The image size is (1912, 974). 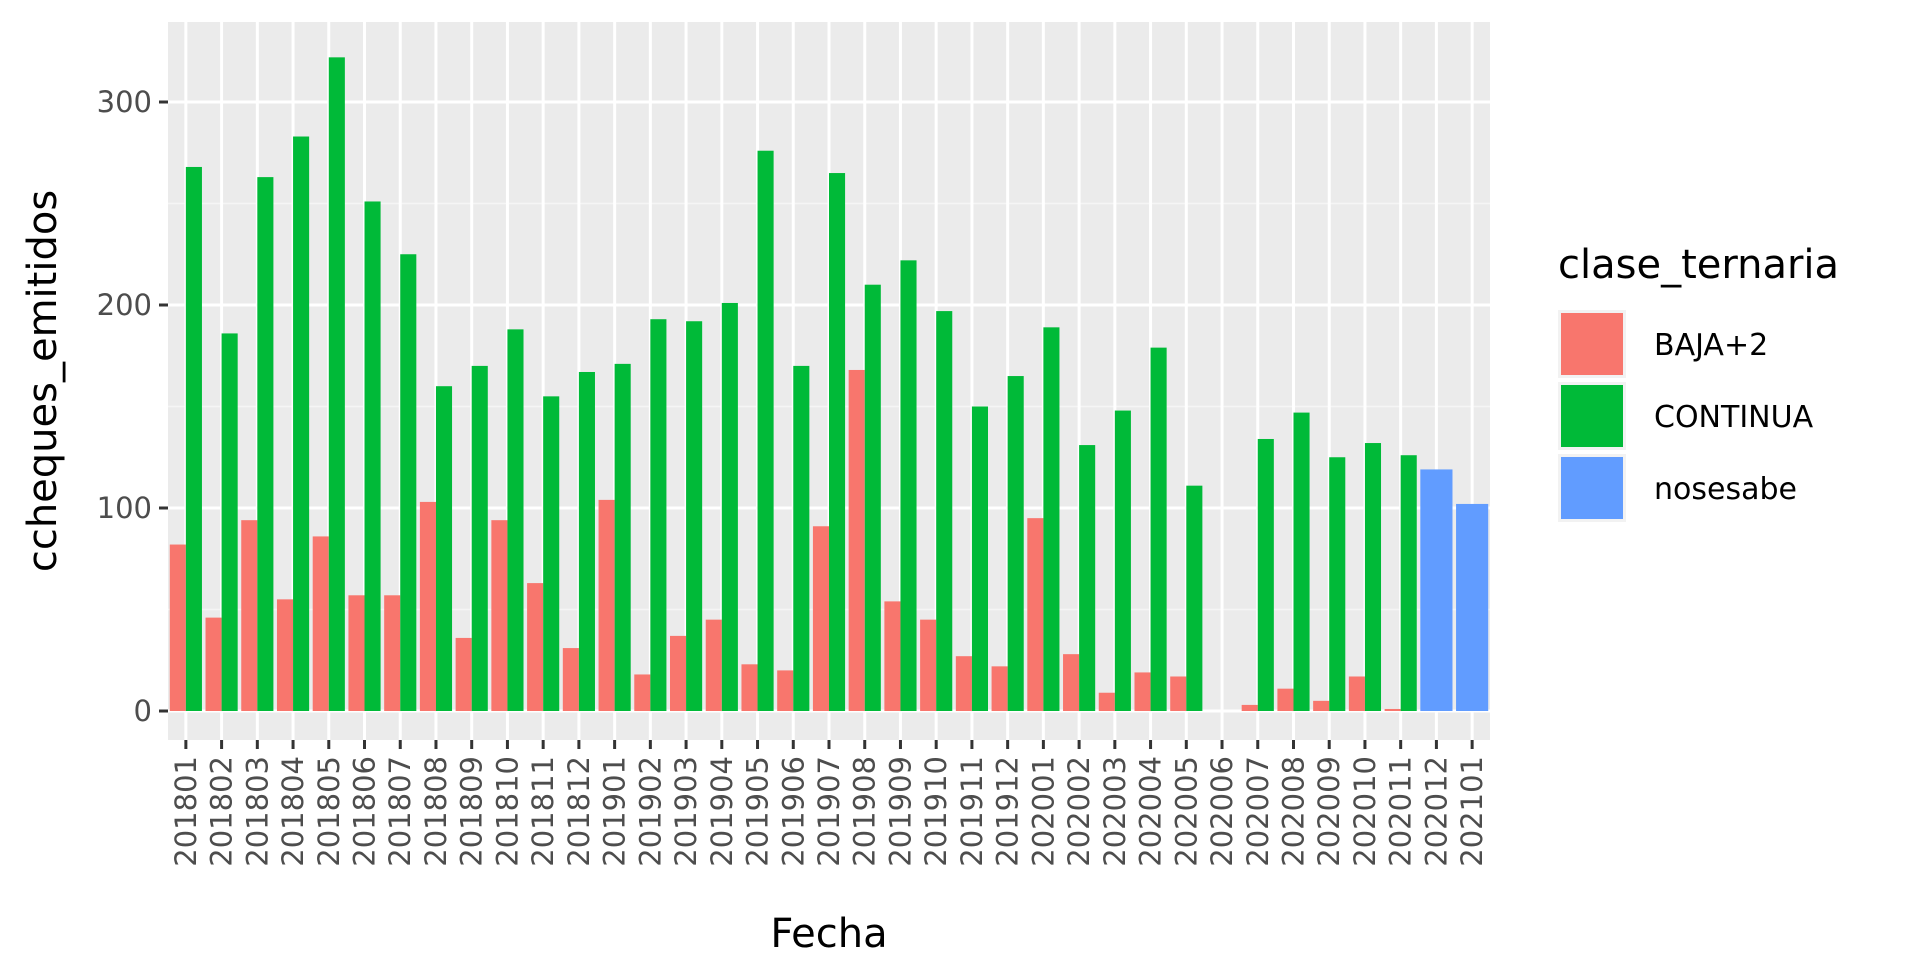 What do you see at coordinates (1436, 811) in the screenshot?
I see `x-tick-label: 202012` at bounding box center [1436, 811].